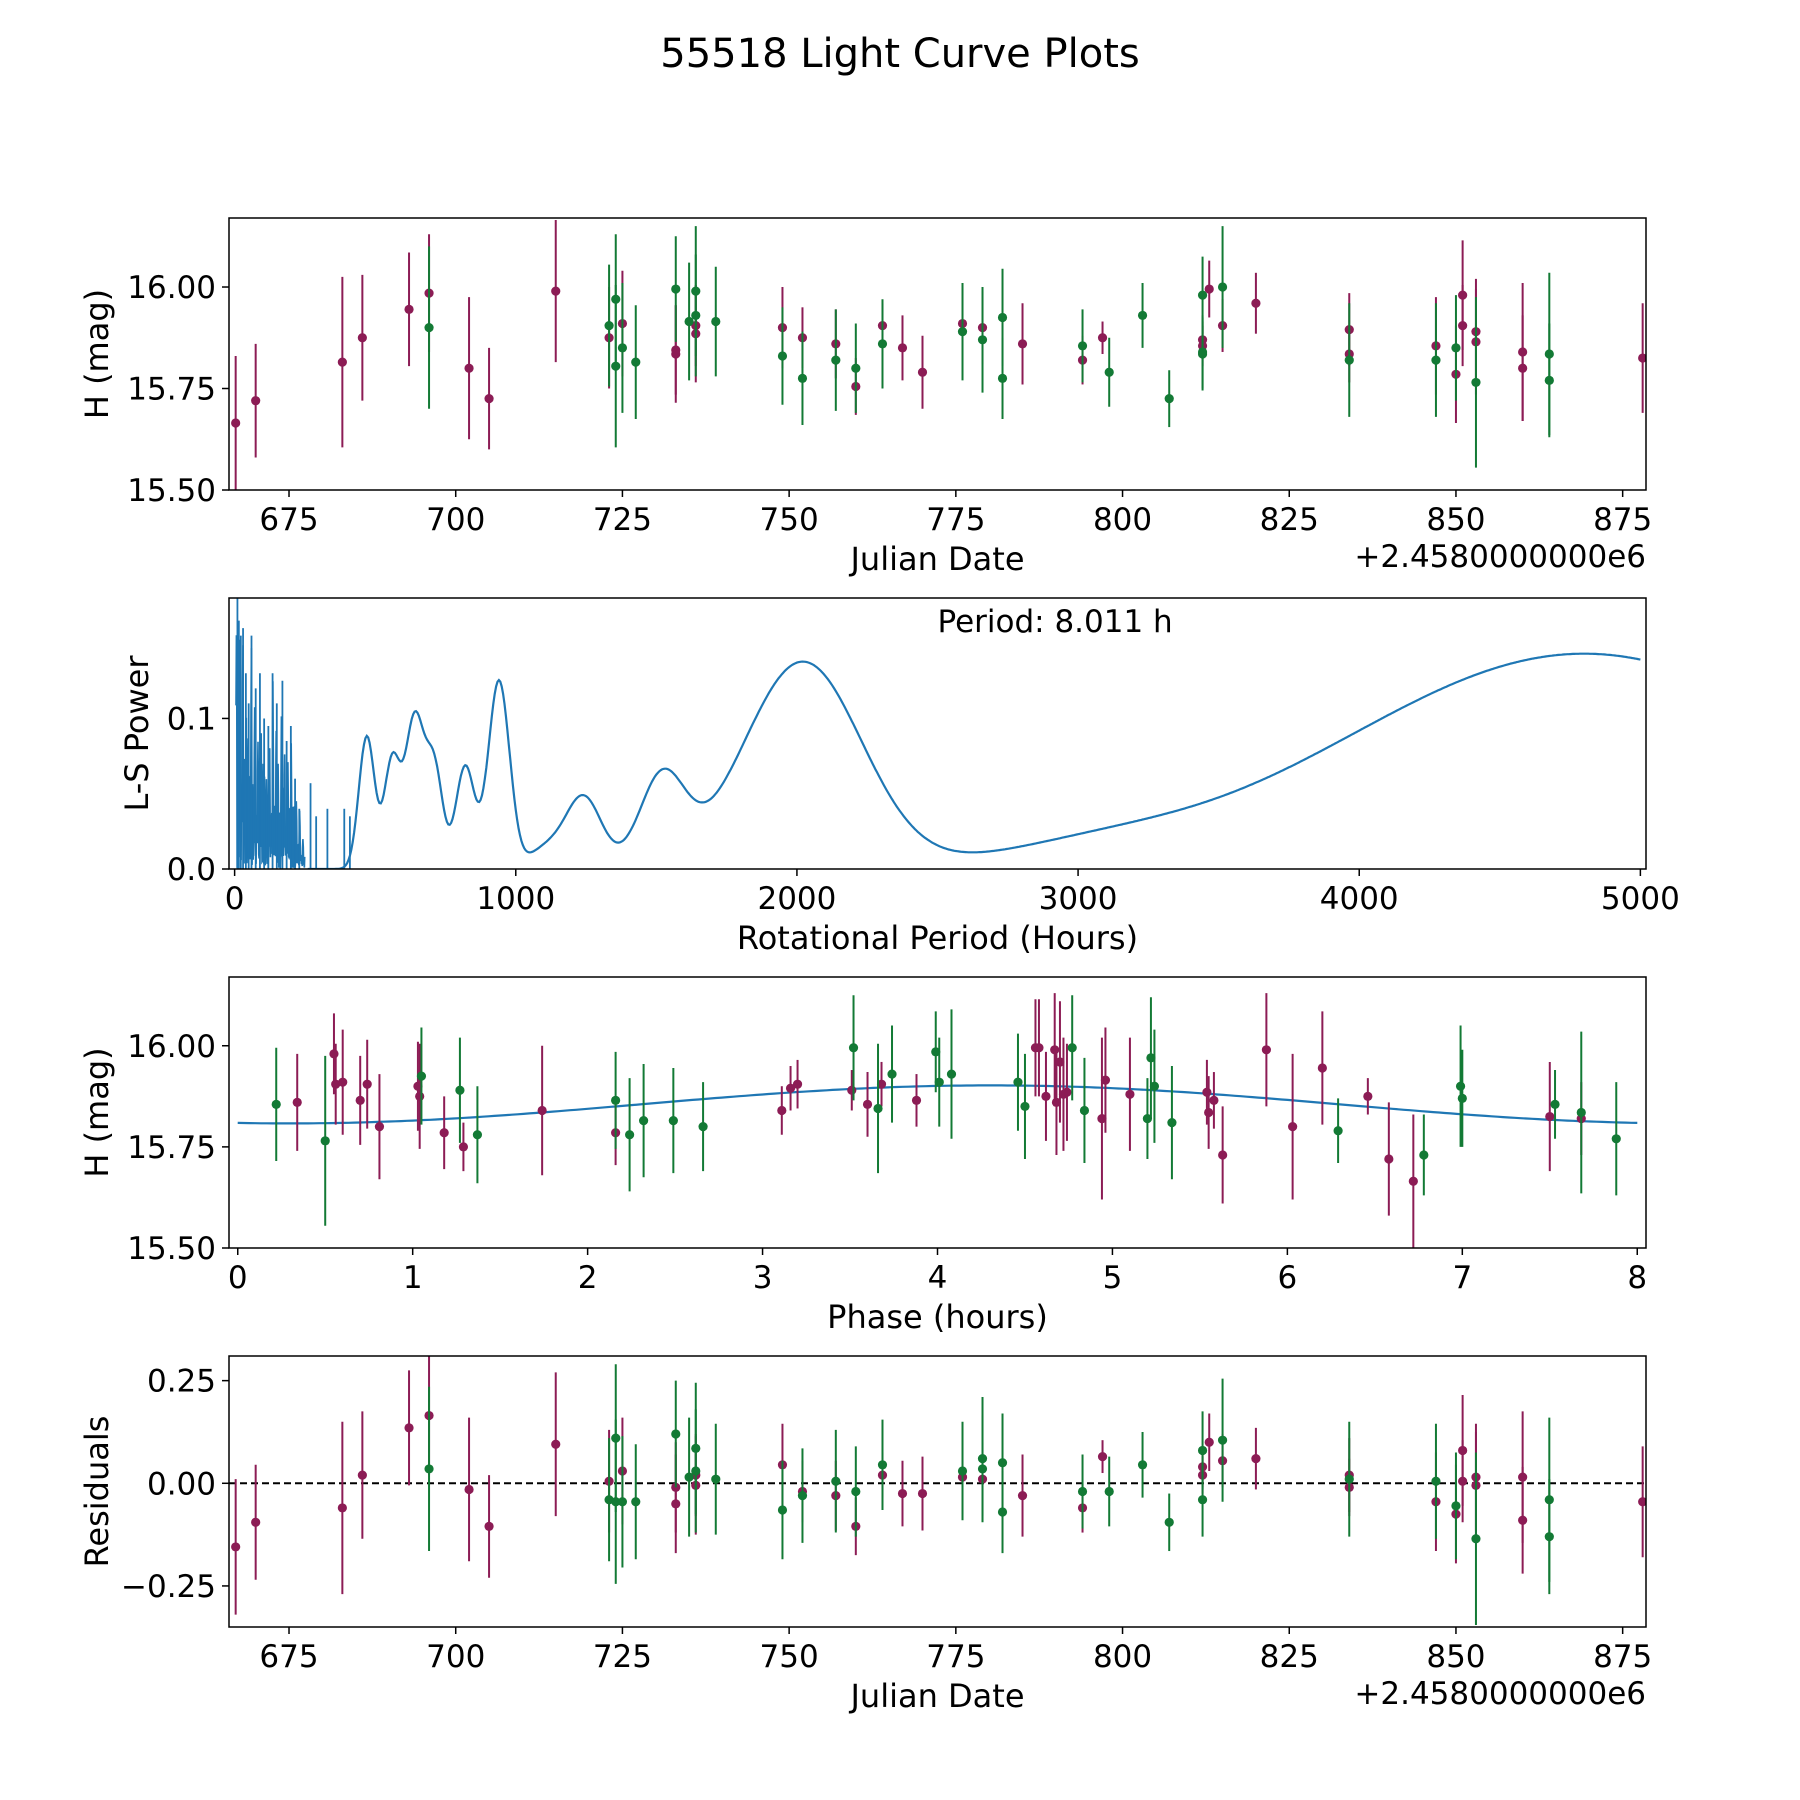 Image resolution: width=1800 pixels, height=1800 pixels. I want to click on y-tick-label: 15.50, so click(171, 1249).